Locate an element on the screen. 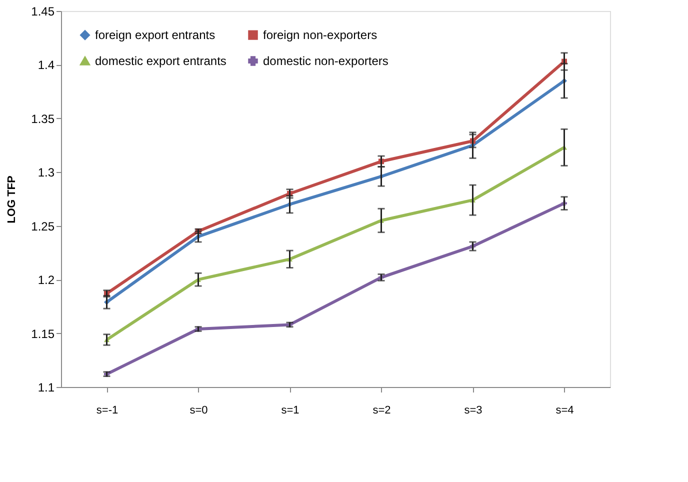  y-tick-label: 1.3 is located at coordinates (46, 173).